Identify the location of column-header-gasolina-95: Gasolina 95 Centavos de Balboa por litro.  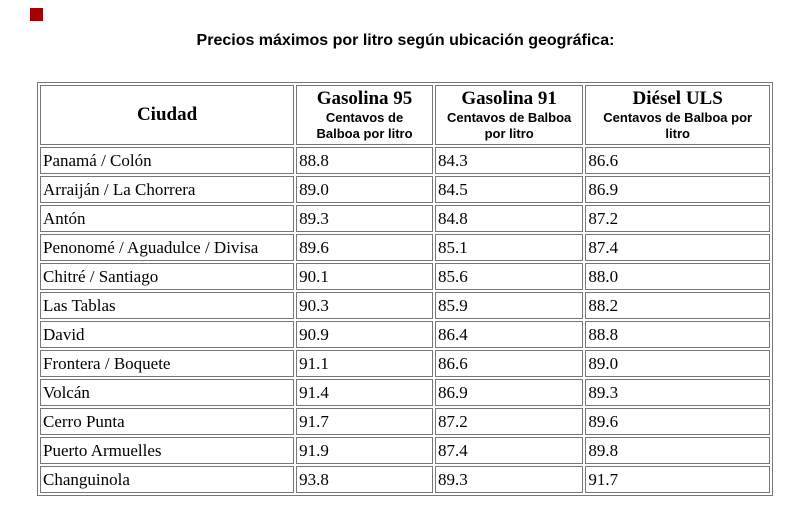
(364, 115).